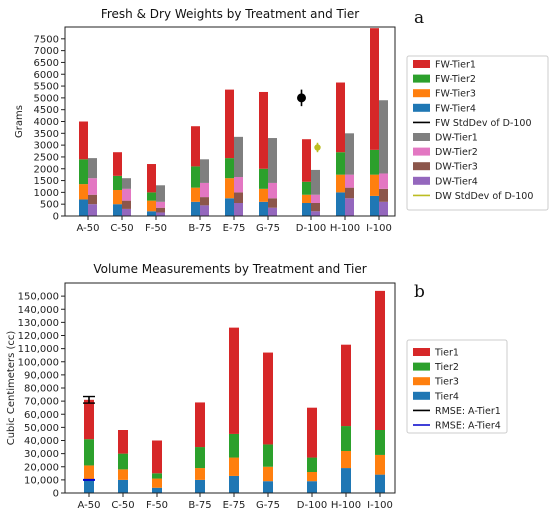  What do you see at coordinates (317, 147) in the screenshot?
I see `errorbar-marker` at bounding box center [317, 147].